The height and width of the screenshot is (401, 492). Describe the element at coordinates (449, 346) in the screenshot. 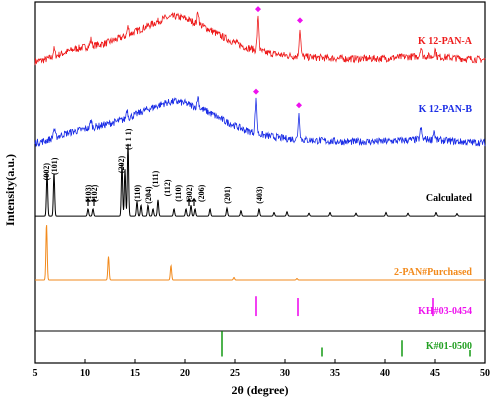

I see `series-label: K#01-0500` at that location.